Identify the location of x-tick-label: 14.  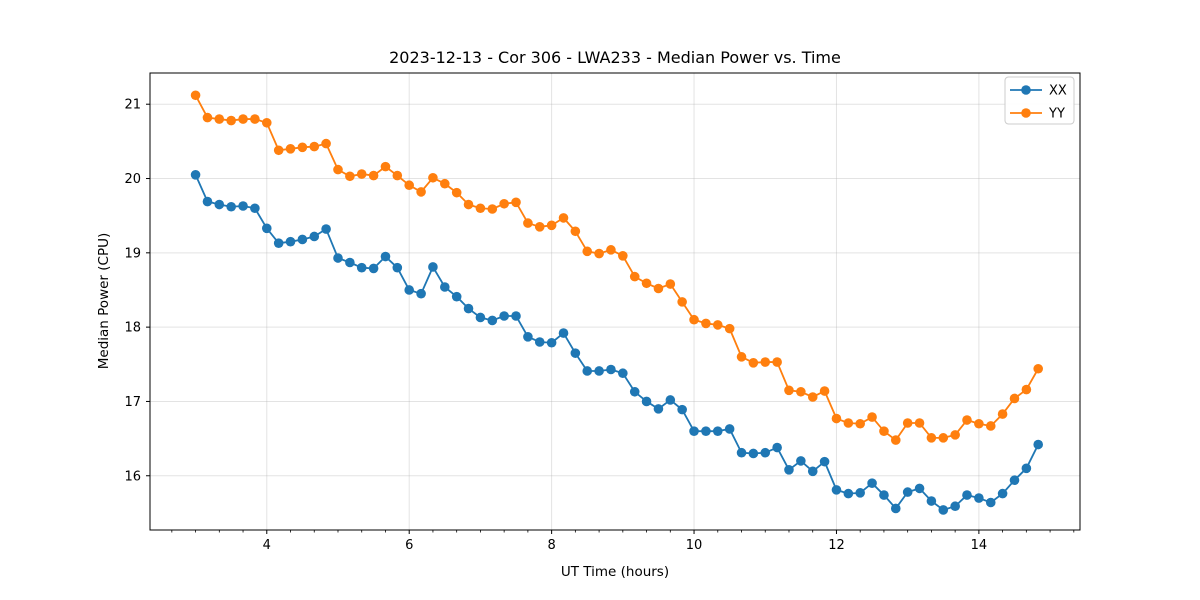
(979, 545).